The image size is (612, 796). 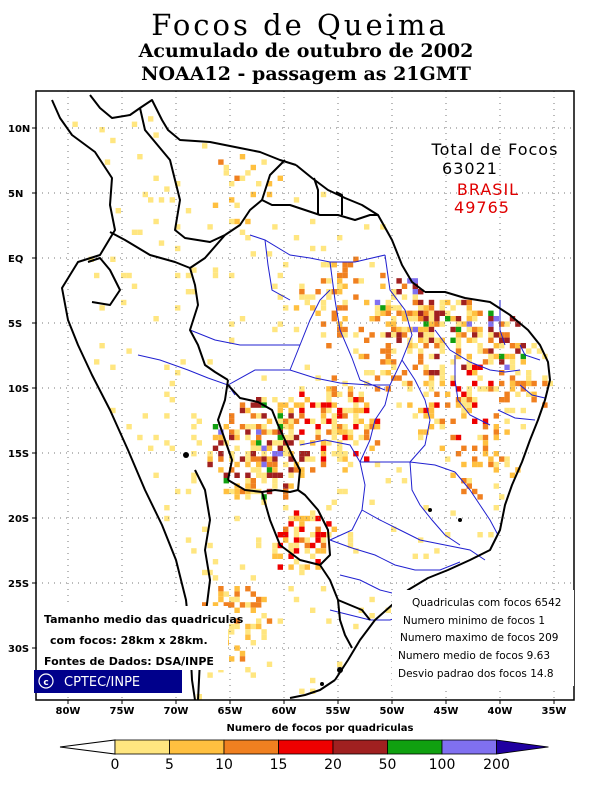 What do you see at coordinates (322, 569) in the screenshot?
I see `water-bodies` at bounding box center [322, 569].